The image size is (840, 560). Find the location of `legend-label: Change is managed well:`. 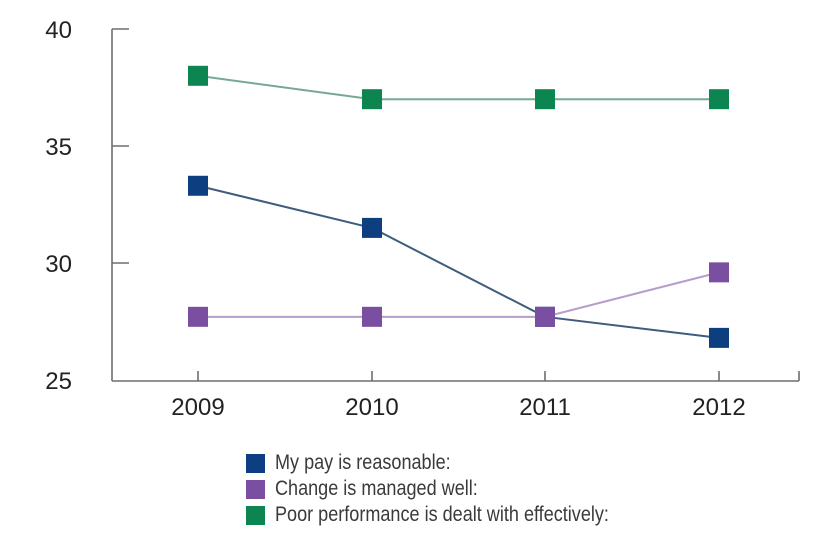

legend-label: Change is managed well: is located at coordinates (376, 488).